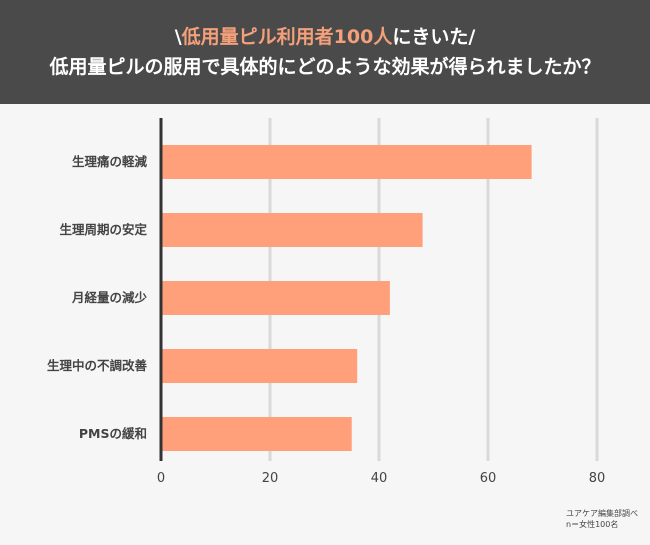  I want to click on source-note: ユアケア編集部調べ, so click(602, 513).